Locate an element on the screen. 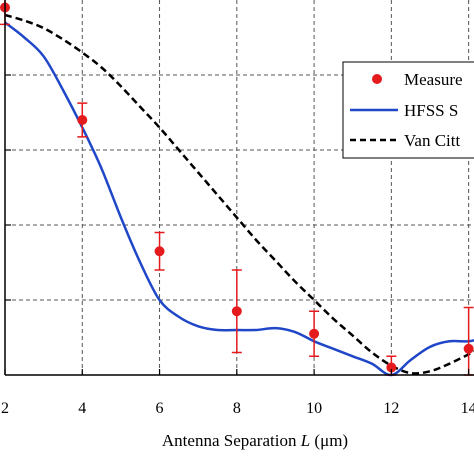  x-tick-label: 10 is located at coordinates (314, 408).